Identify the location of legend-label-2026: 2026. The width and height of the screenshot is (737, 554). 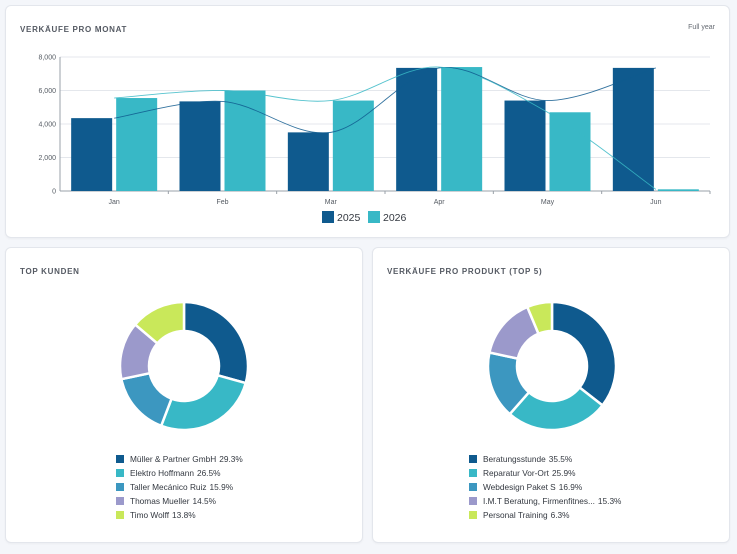
(395, 218).